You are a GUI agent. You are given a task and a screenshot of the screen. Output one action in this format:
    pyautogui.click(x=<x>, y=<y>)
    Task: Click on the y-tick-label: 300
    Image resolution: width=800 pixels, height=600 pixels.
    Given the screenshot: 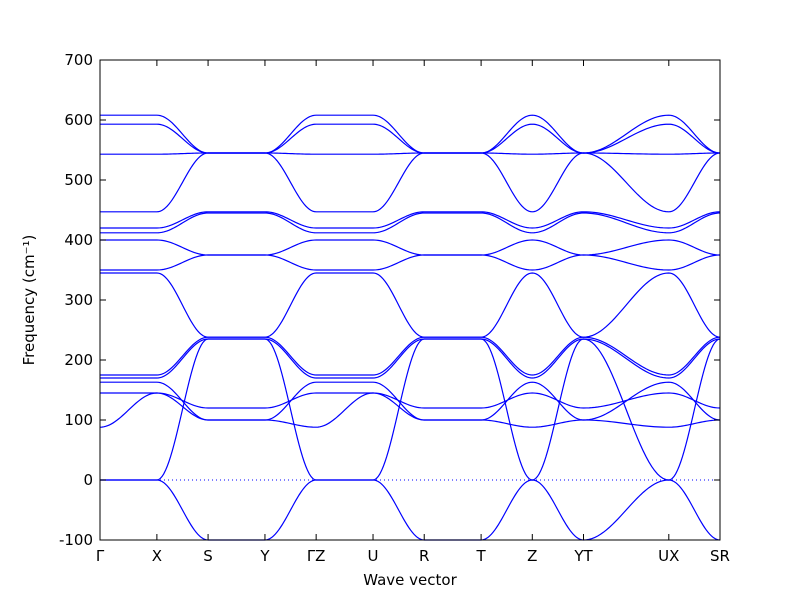 What is the action you would take?
    pyautogui.click(x=78, y=300)
    